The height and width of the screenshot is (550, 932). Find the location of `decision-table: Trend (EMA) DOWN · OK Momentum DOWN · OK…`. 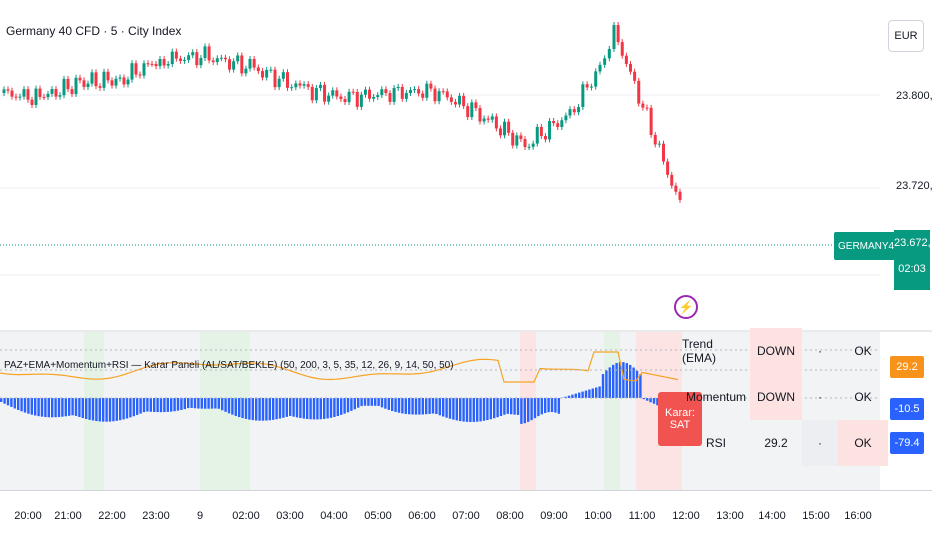

decision-table: Trend (EMA) DOWN · OK Momentum DOWN · OK… is located at coordinates (785, 398).